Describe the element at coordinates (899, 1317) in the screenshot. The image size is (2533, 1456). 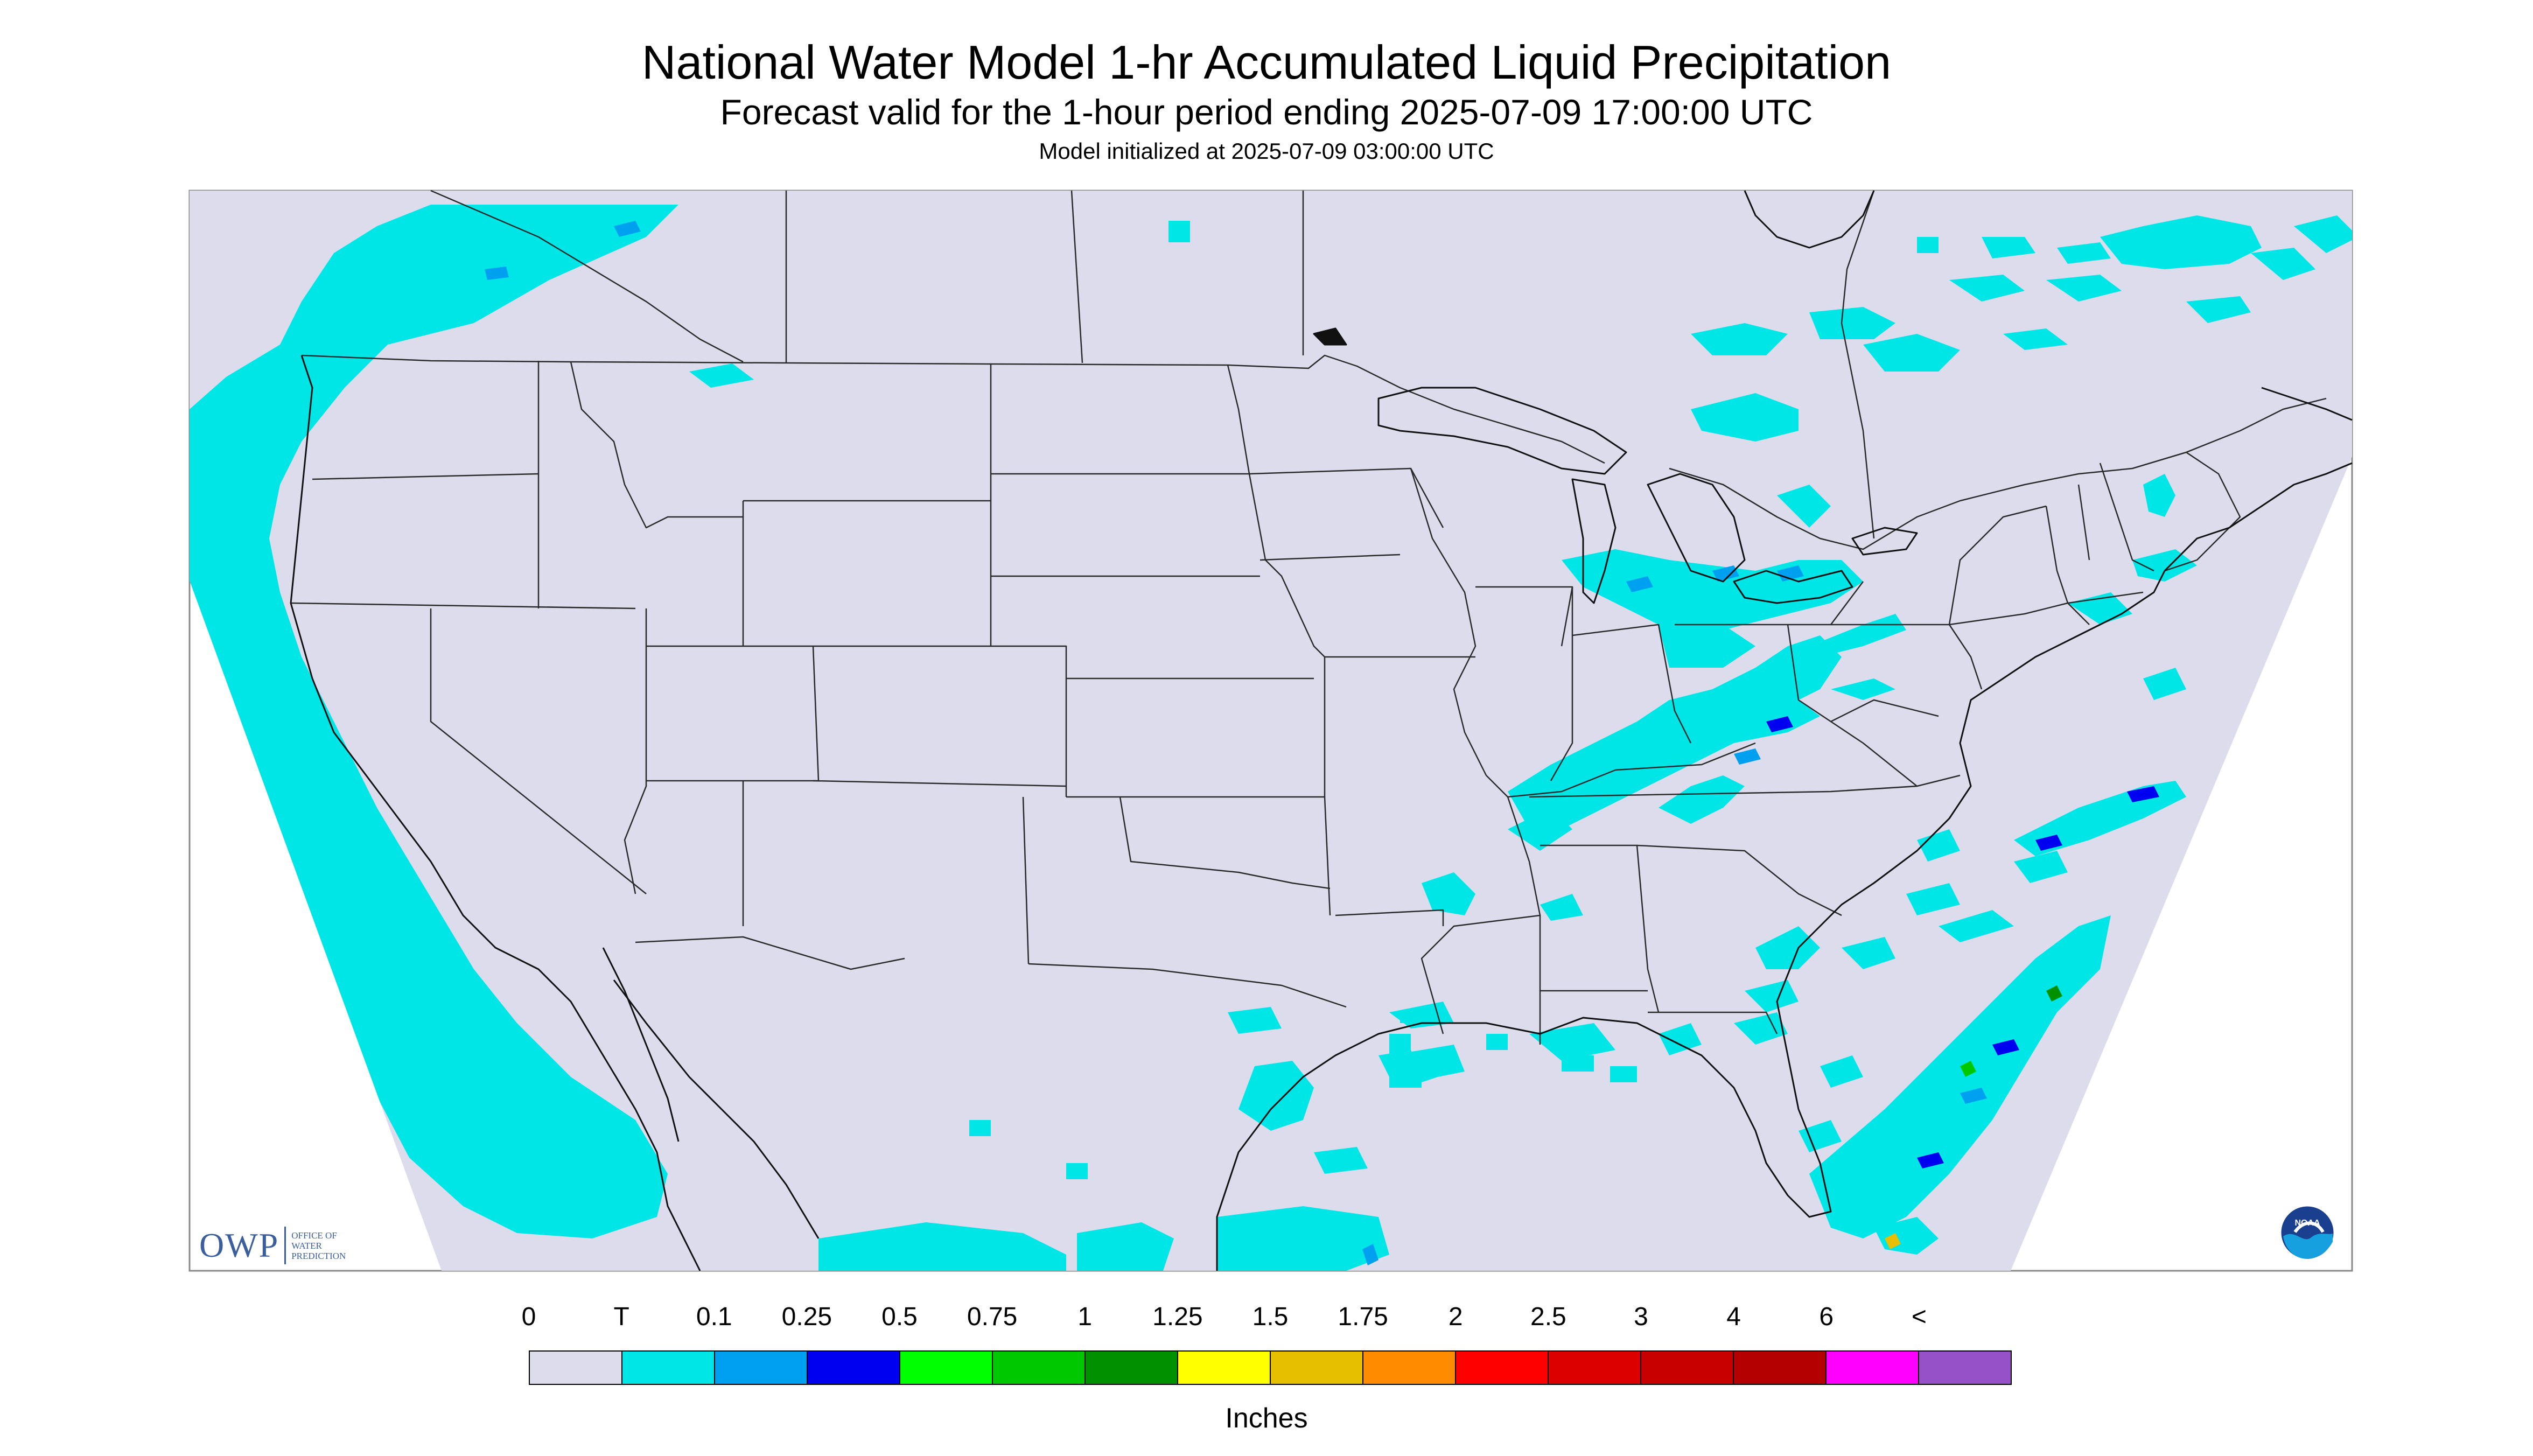
I see `legend-label: 0.5` at that location.